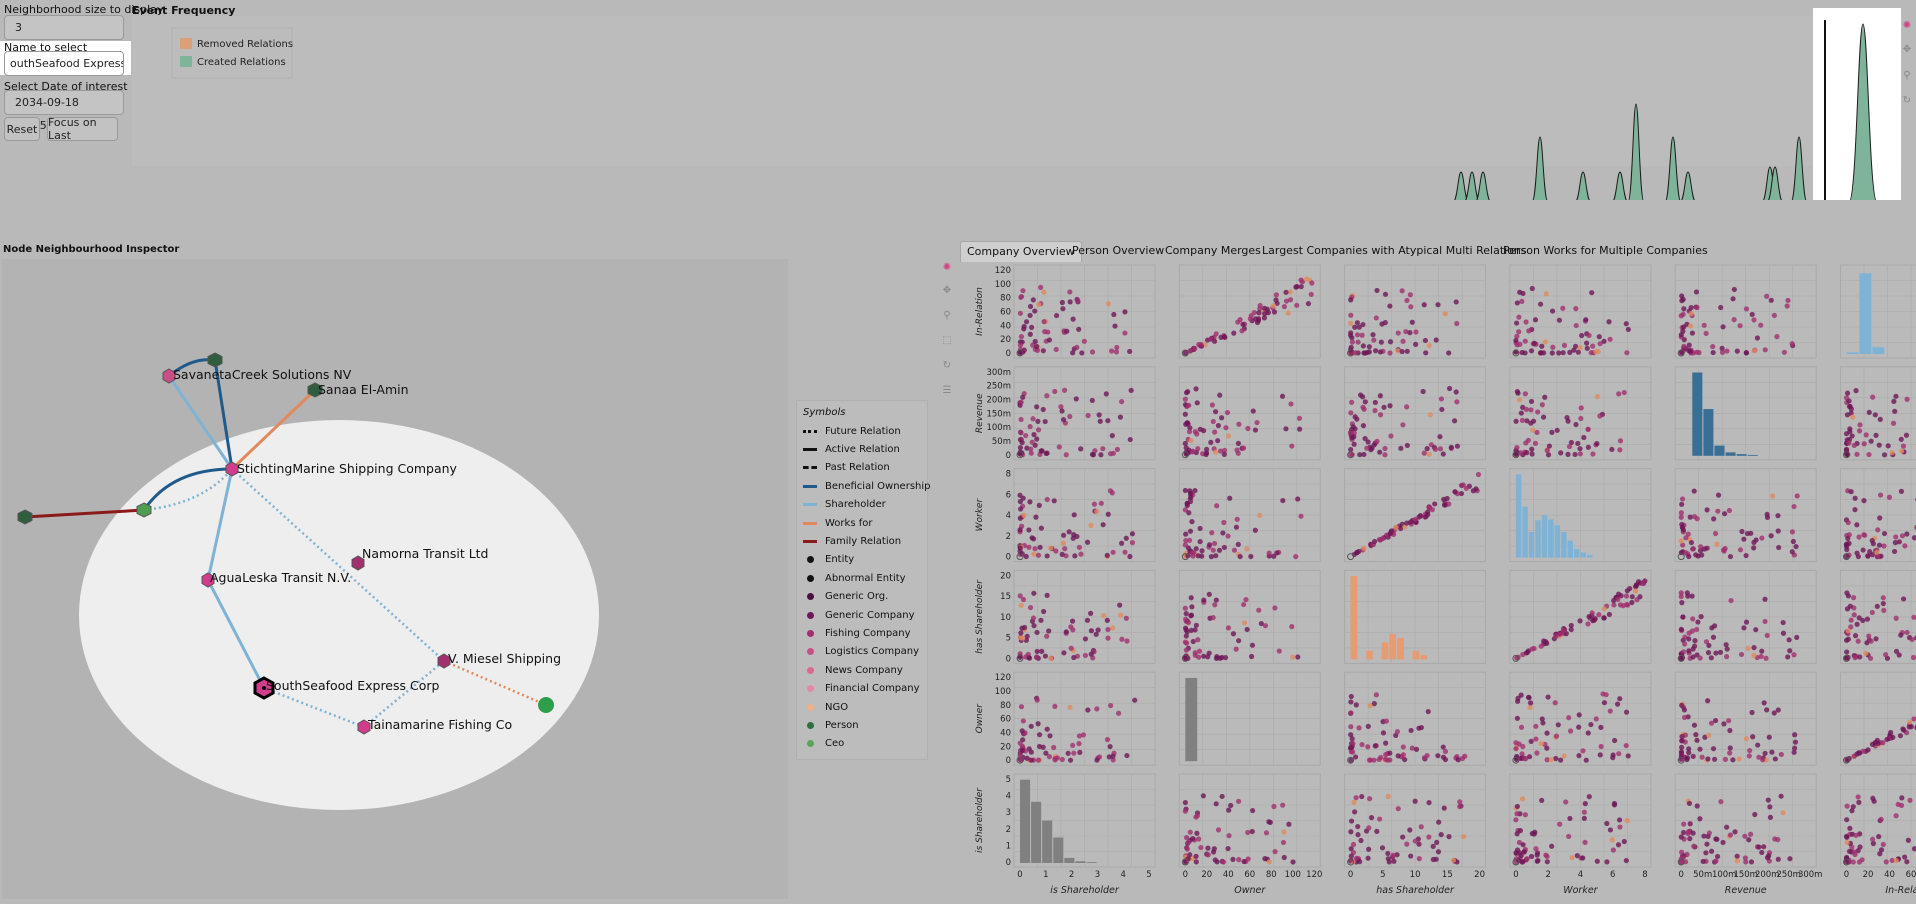  I want to click on tab-person-overview: Person Overview, so click(1118, 250).